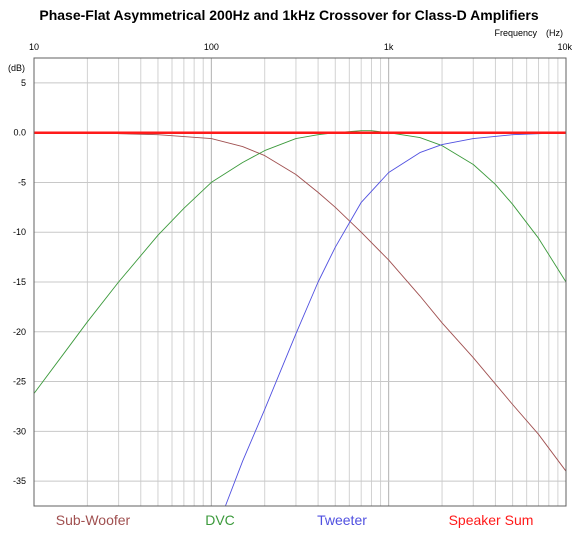 Image resolution: width=578 pixels, height=533 pixels. What do you see at coordinates (342, 520) in the screenshot?
I see `legend-entry: Tweeter` at bounding box center [342, 520].